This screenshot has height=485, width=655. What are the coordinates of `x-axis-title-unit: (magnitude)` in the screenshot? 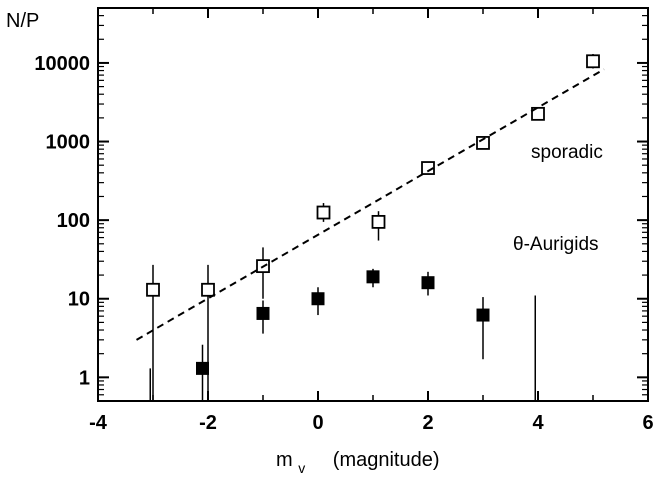 It's located at (386, 460).